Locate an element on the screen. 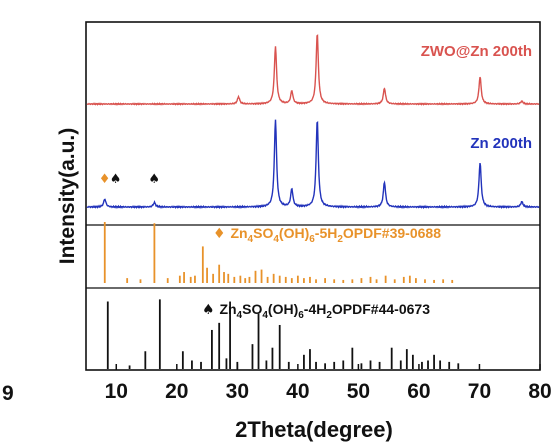 The width and height of the screenshot is (556, 447). x-tick-label: 30 is located at coordinates (237, 391).